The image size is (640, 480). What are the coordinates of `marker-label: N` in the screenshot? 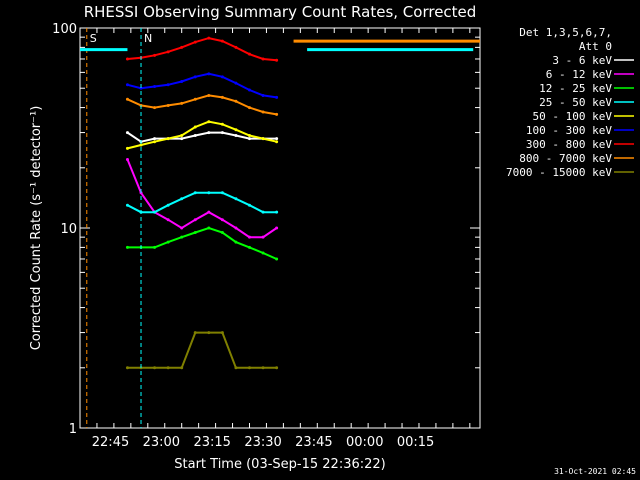 It's located at (148, 38).